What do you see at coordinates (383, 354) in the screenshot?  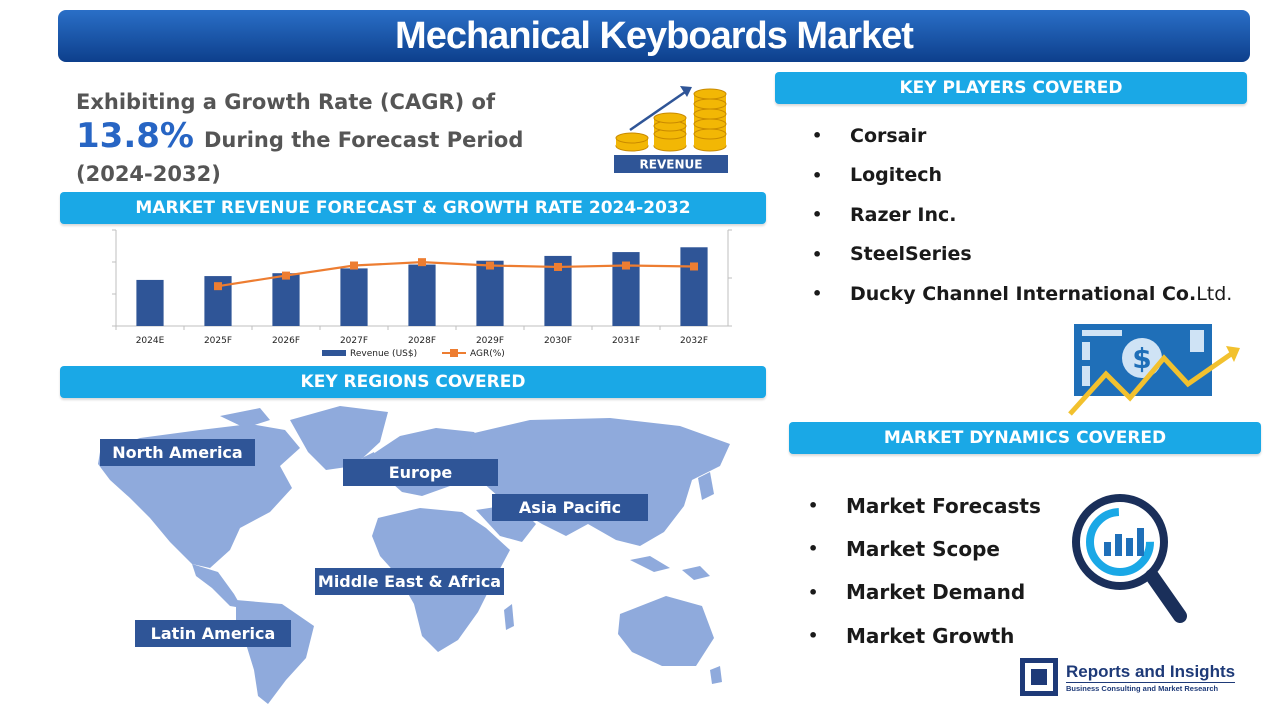 I see `legend-label-revenue: Revenue (US$)` at bounding box center [383, 354].